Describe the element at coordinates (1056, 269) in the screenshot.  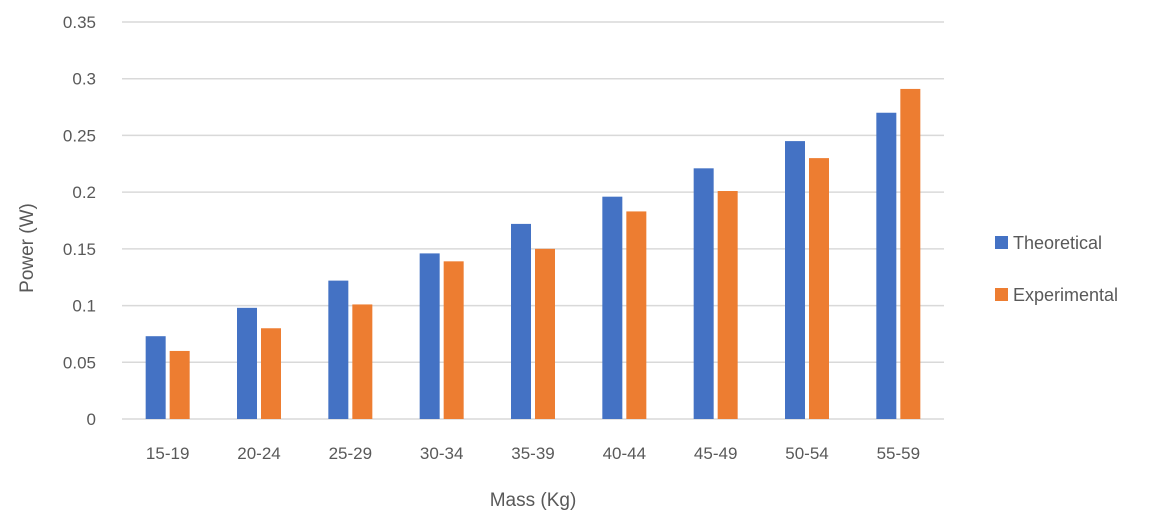
I see `legend: Theoretical Experimental` at that location.